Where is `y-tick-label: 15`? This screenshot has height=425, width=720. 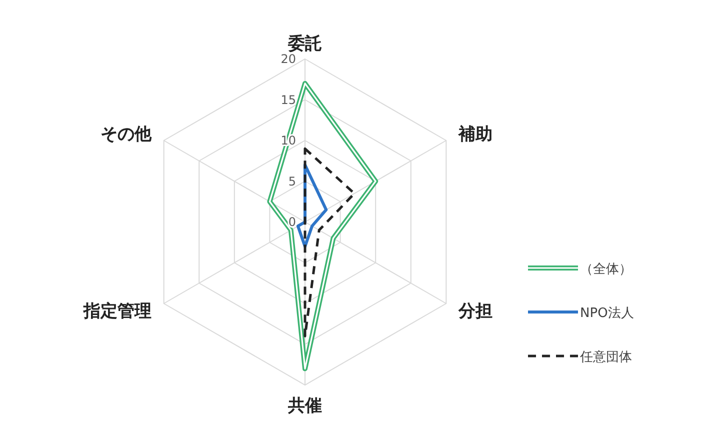 y-tick-label: 15 is located at coordinates (288, 99).